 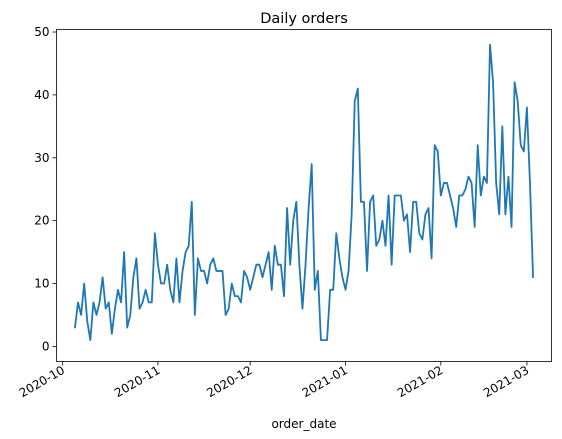 I want to click on chart-title: Daily orders, so click(x=304, y=19).